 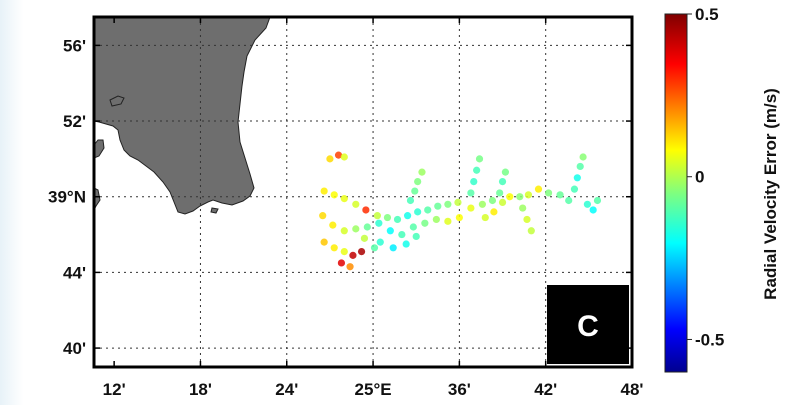 I want to click on x-tick-label: 25°E, so click(x=373, y=389).